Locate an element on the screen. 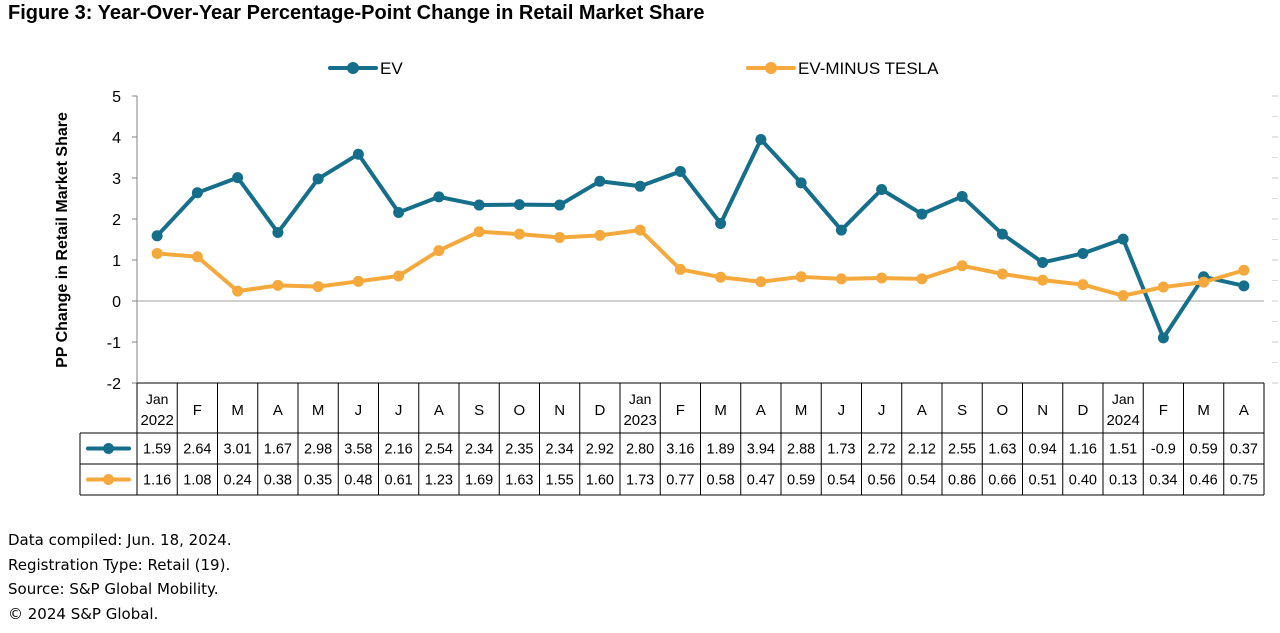  y-axis-label: PP Change in Retail Market Share is located at coordinates (62, 240).